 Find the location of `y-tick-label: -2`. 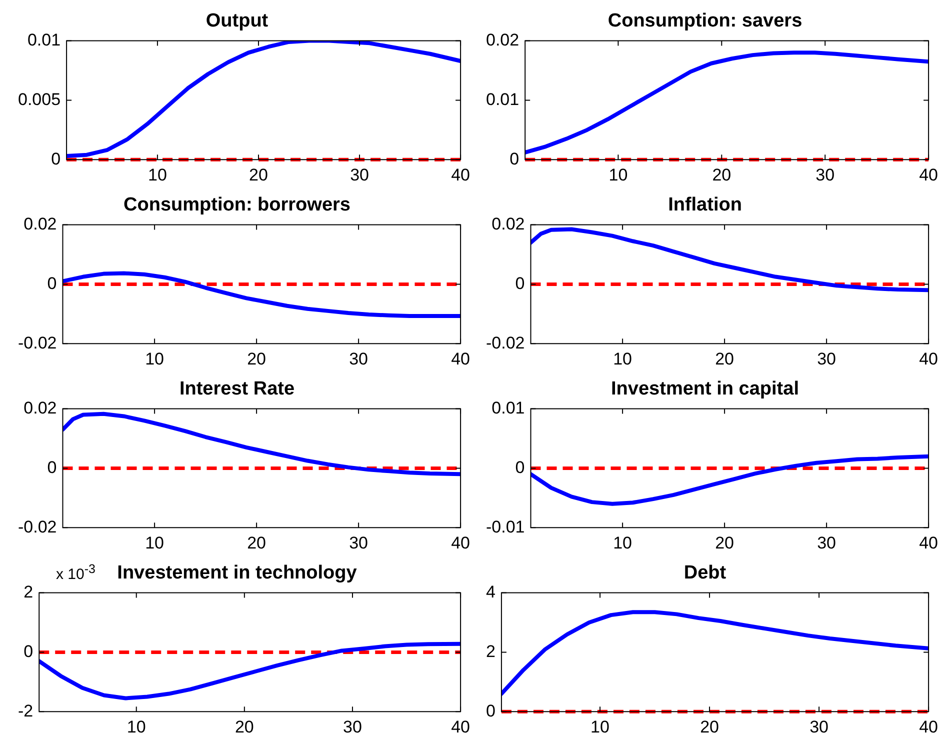

y-tick-label: -2 is located at coordinates (26, 710).